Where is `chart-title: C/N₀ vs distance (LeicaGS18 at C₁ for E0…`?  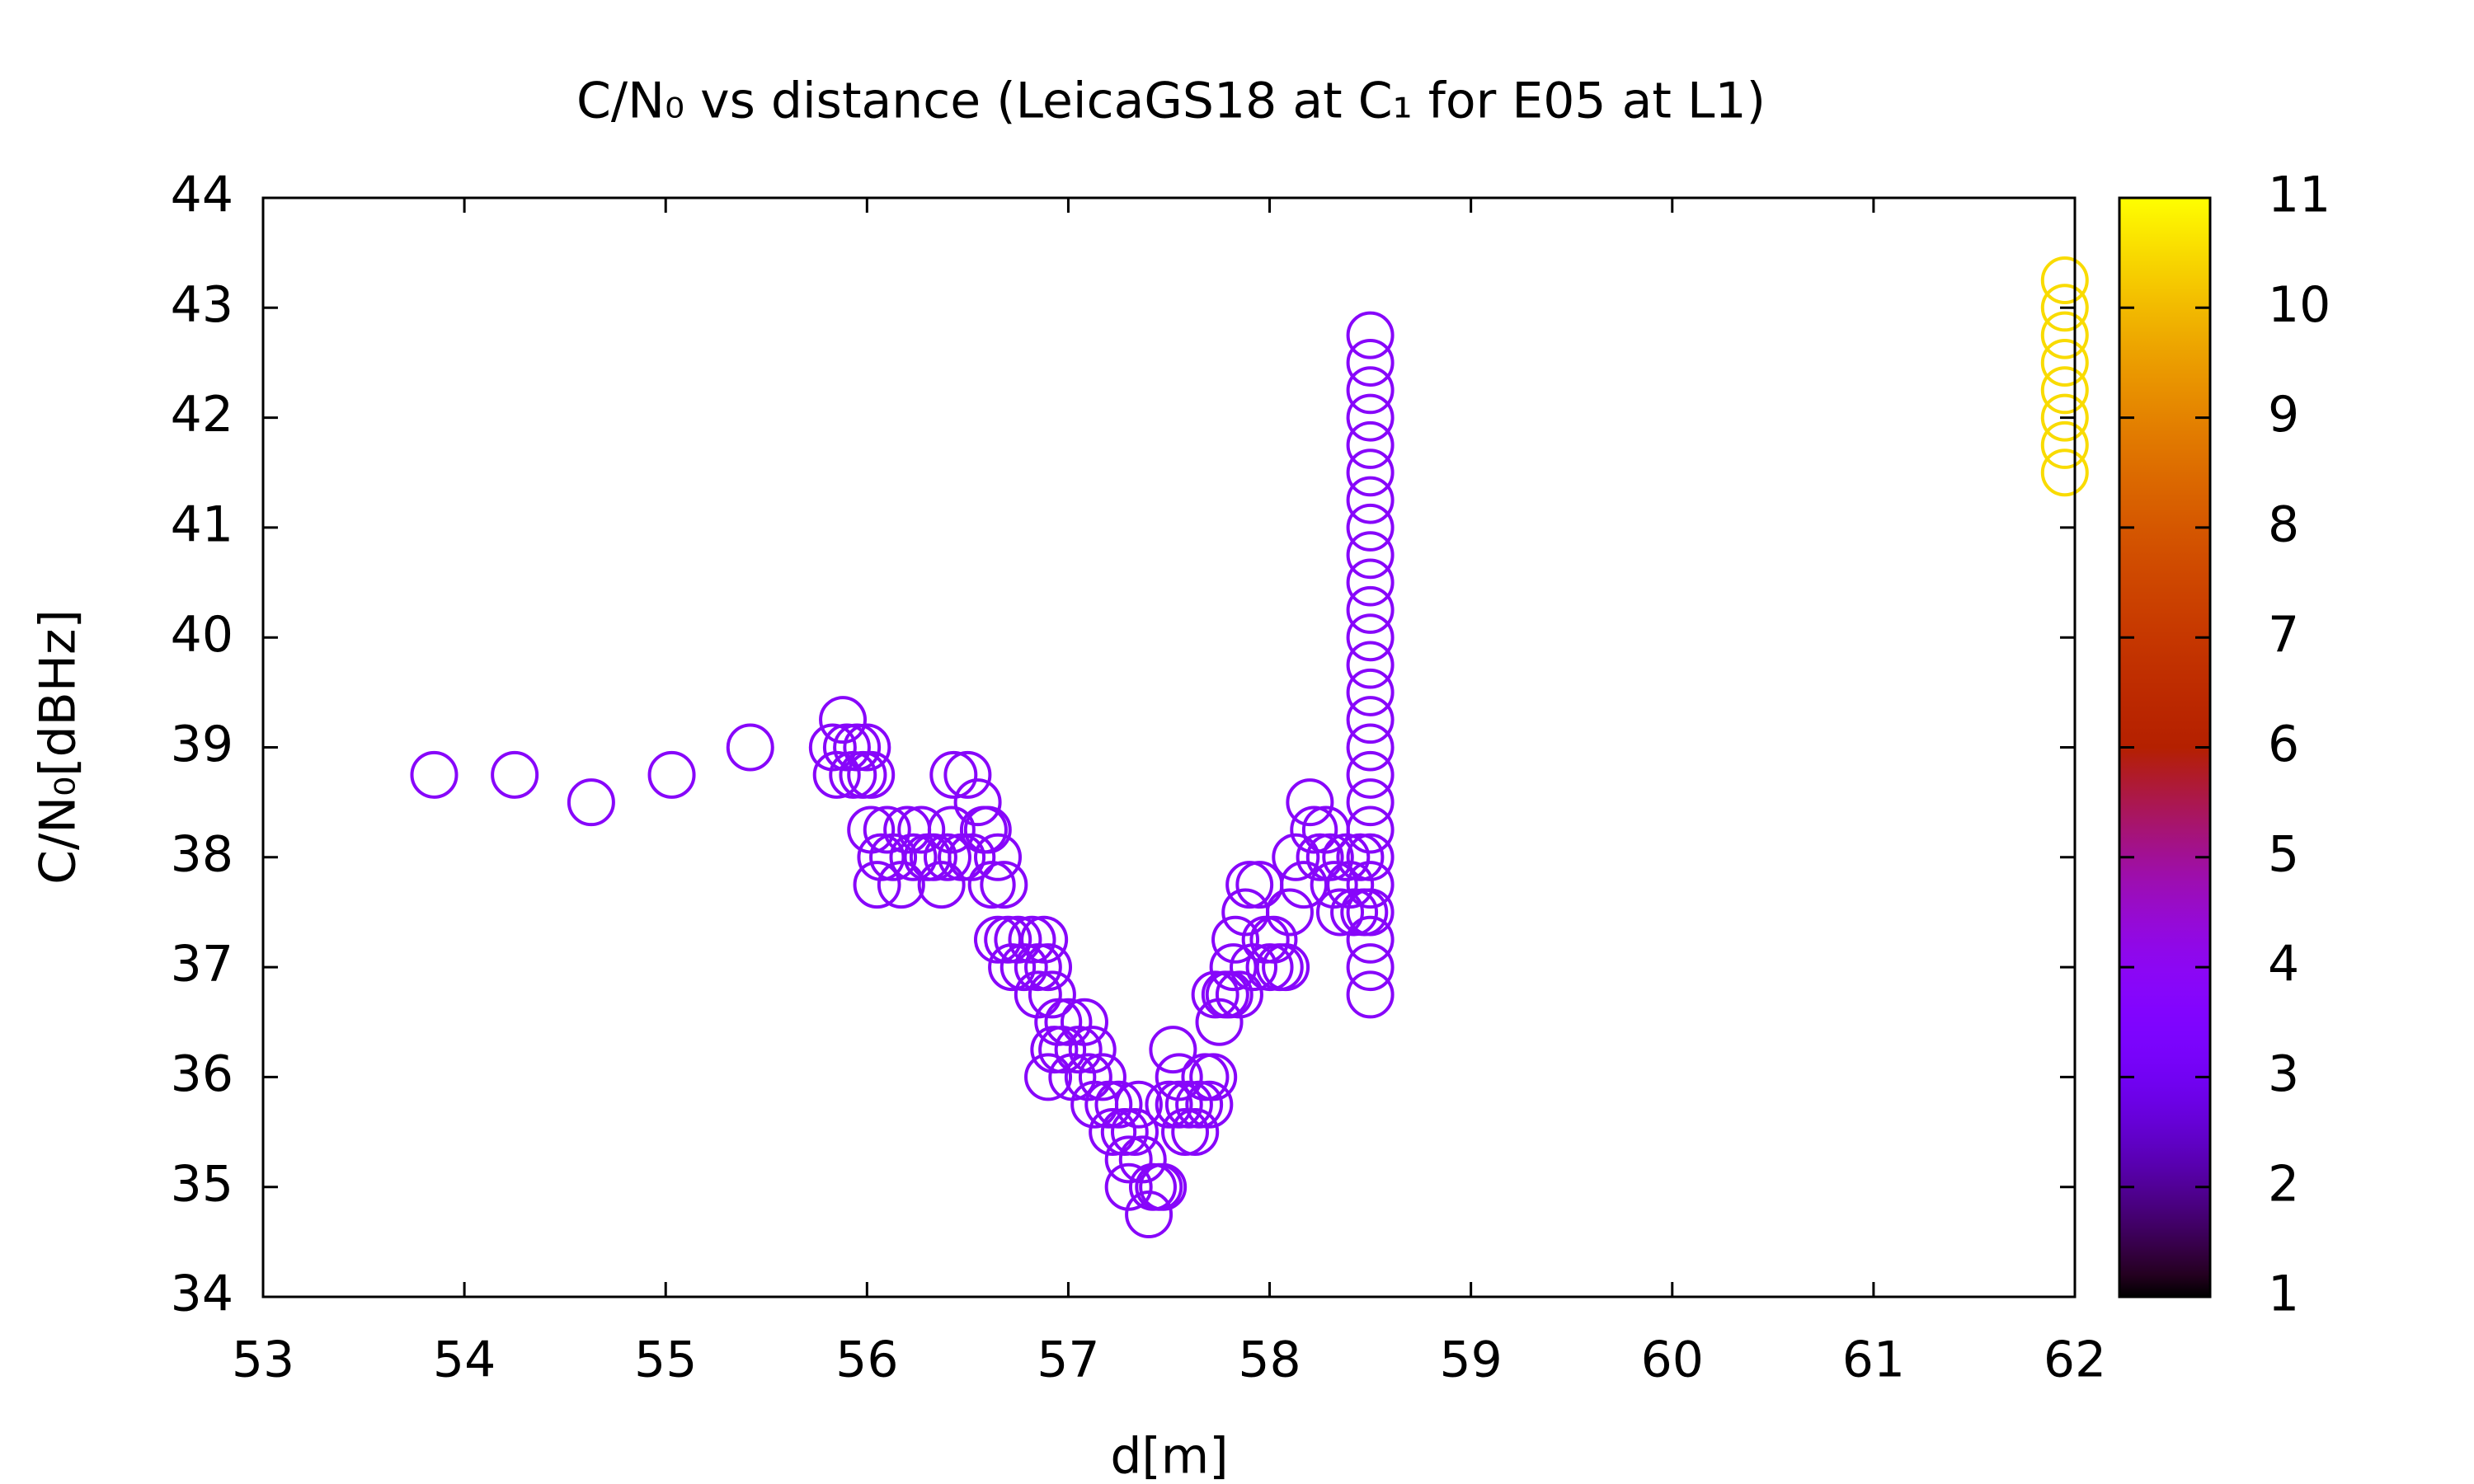
chart-title: C/N₀ vs distance (LeicaGS18 at C₁ for E0… is located at coordinates (1171, 101).